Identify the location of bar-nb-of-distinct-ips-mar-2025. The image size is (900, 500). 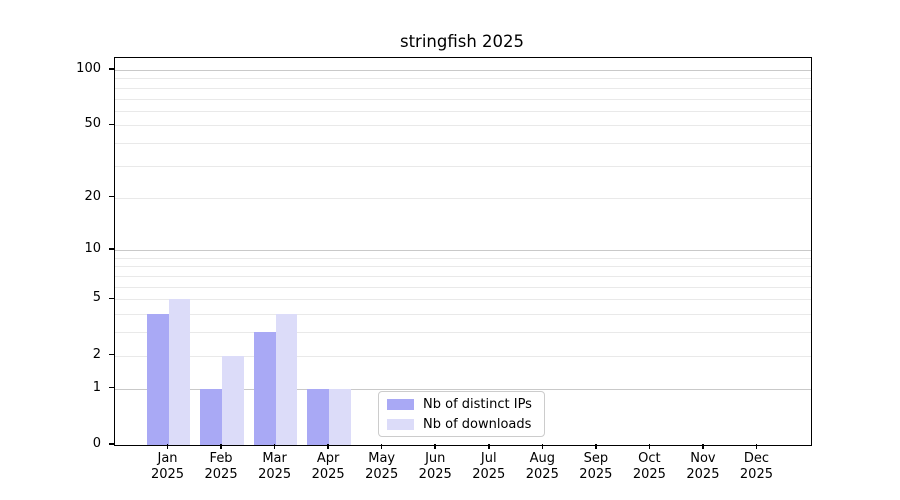
(264, 388).